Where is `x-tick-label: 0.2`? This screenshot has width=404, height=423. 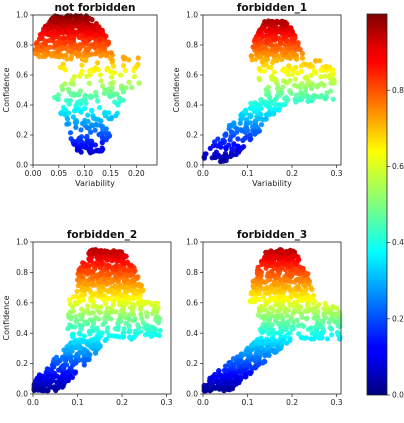
x-tick-label: 0.2 is located at coordinates (292, 173).